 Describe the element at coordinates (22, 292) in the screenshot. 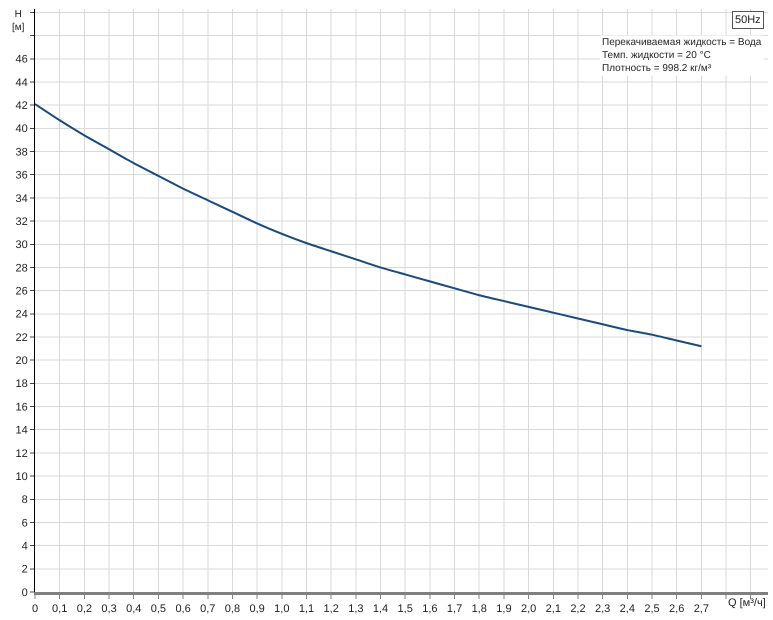

I see `y-tick-label: 26` at that location.